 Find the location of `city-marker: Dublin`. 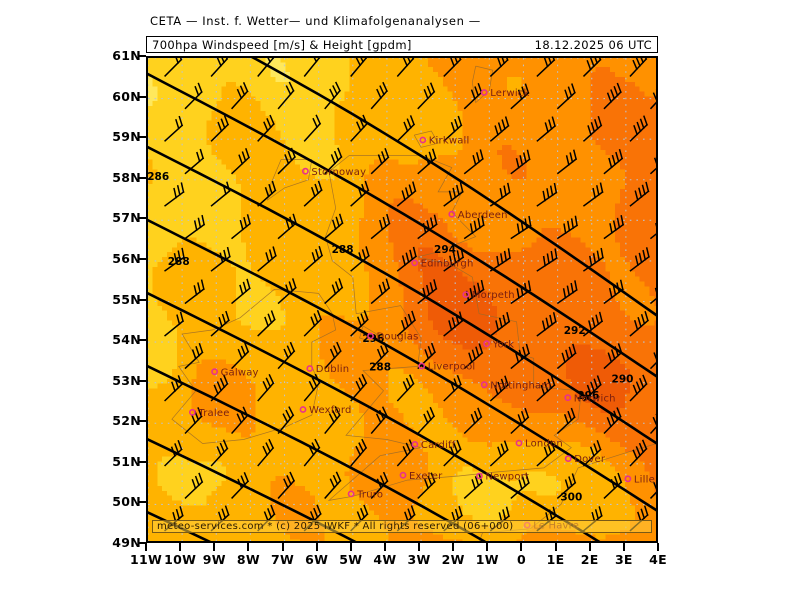

city-marker: Dublin is located at coordinates (327, 369).